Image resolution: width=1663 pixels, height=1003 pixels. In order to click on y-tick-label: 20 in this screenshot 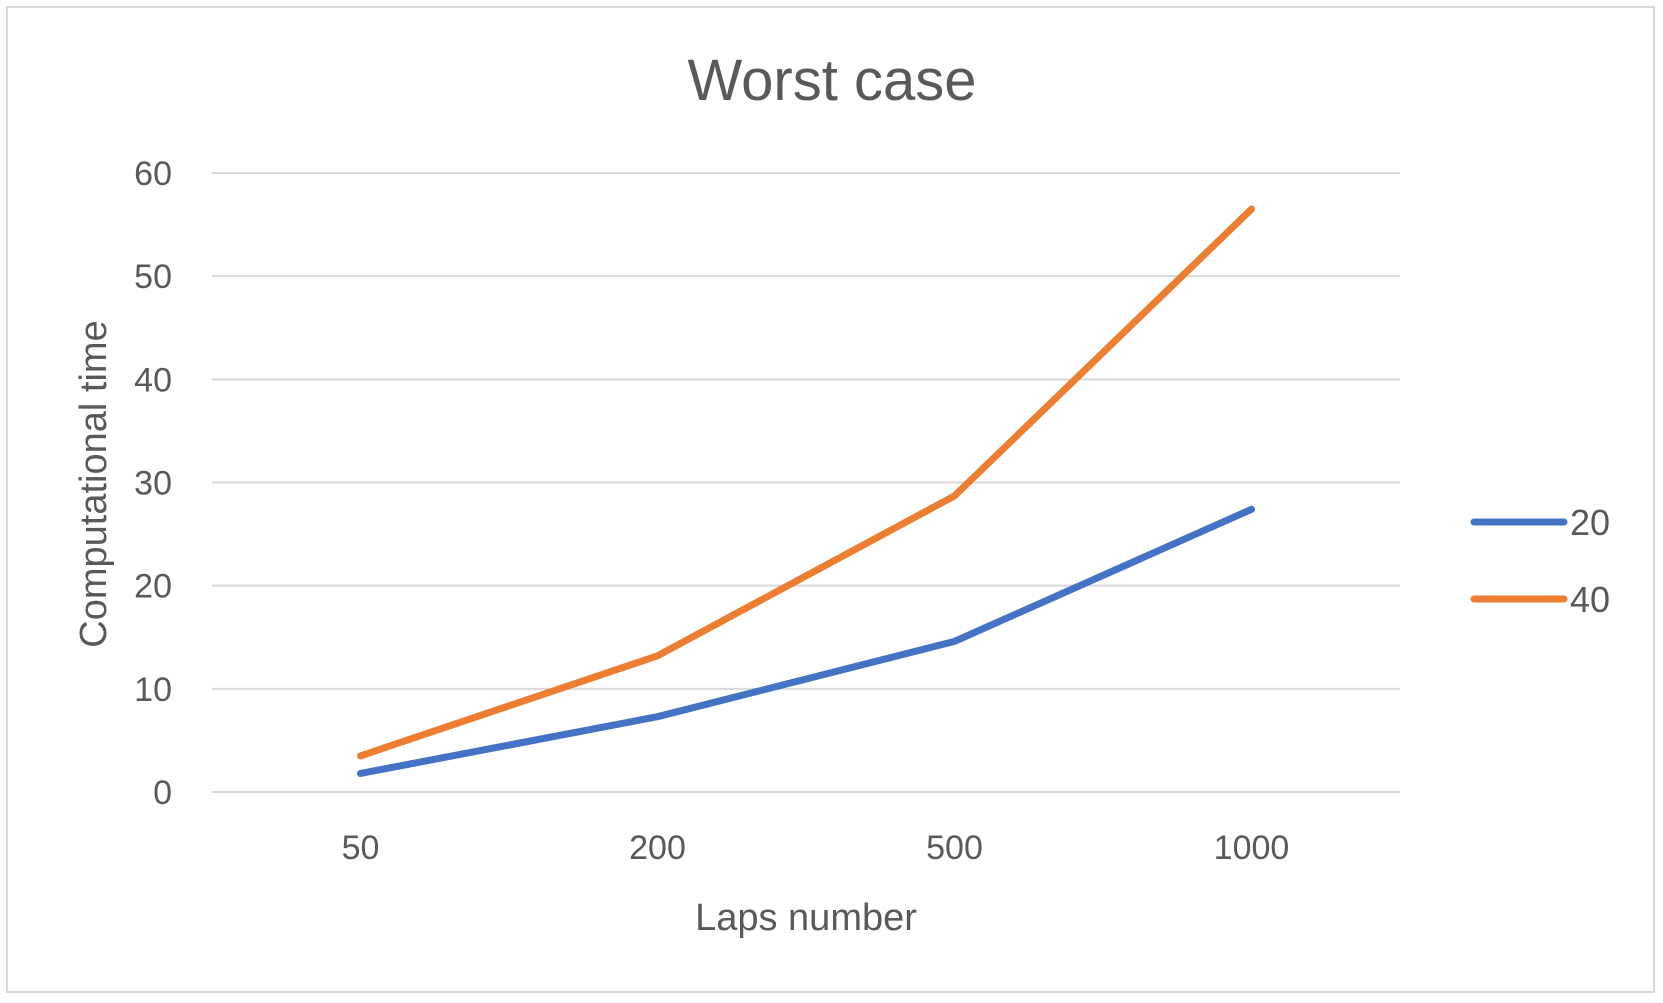, I will do `click(153, 587)`.